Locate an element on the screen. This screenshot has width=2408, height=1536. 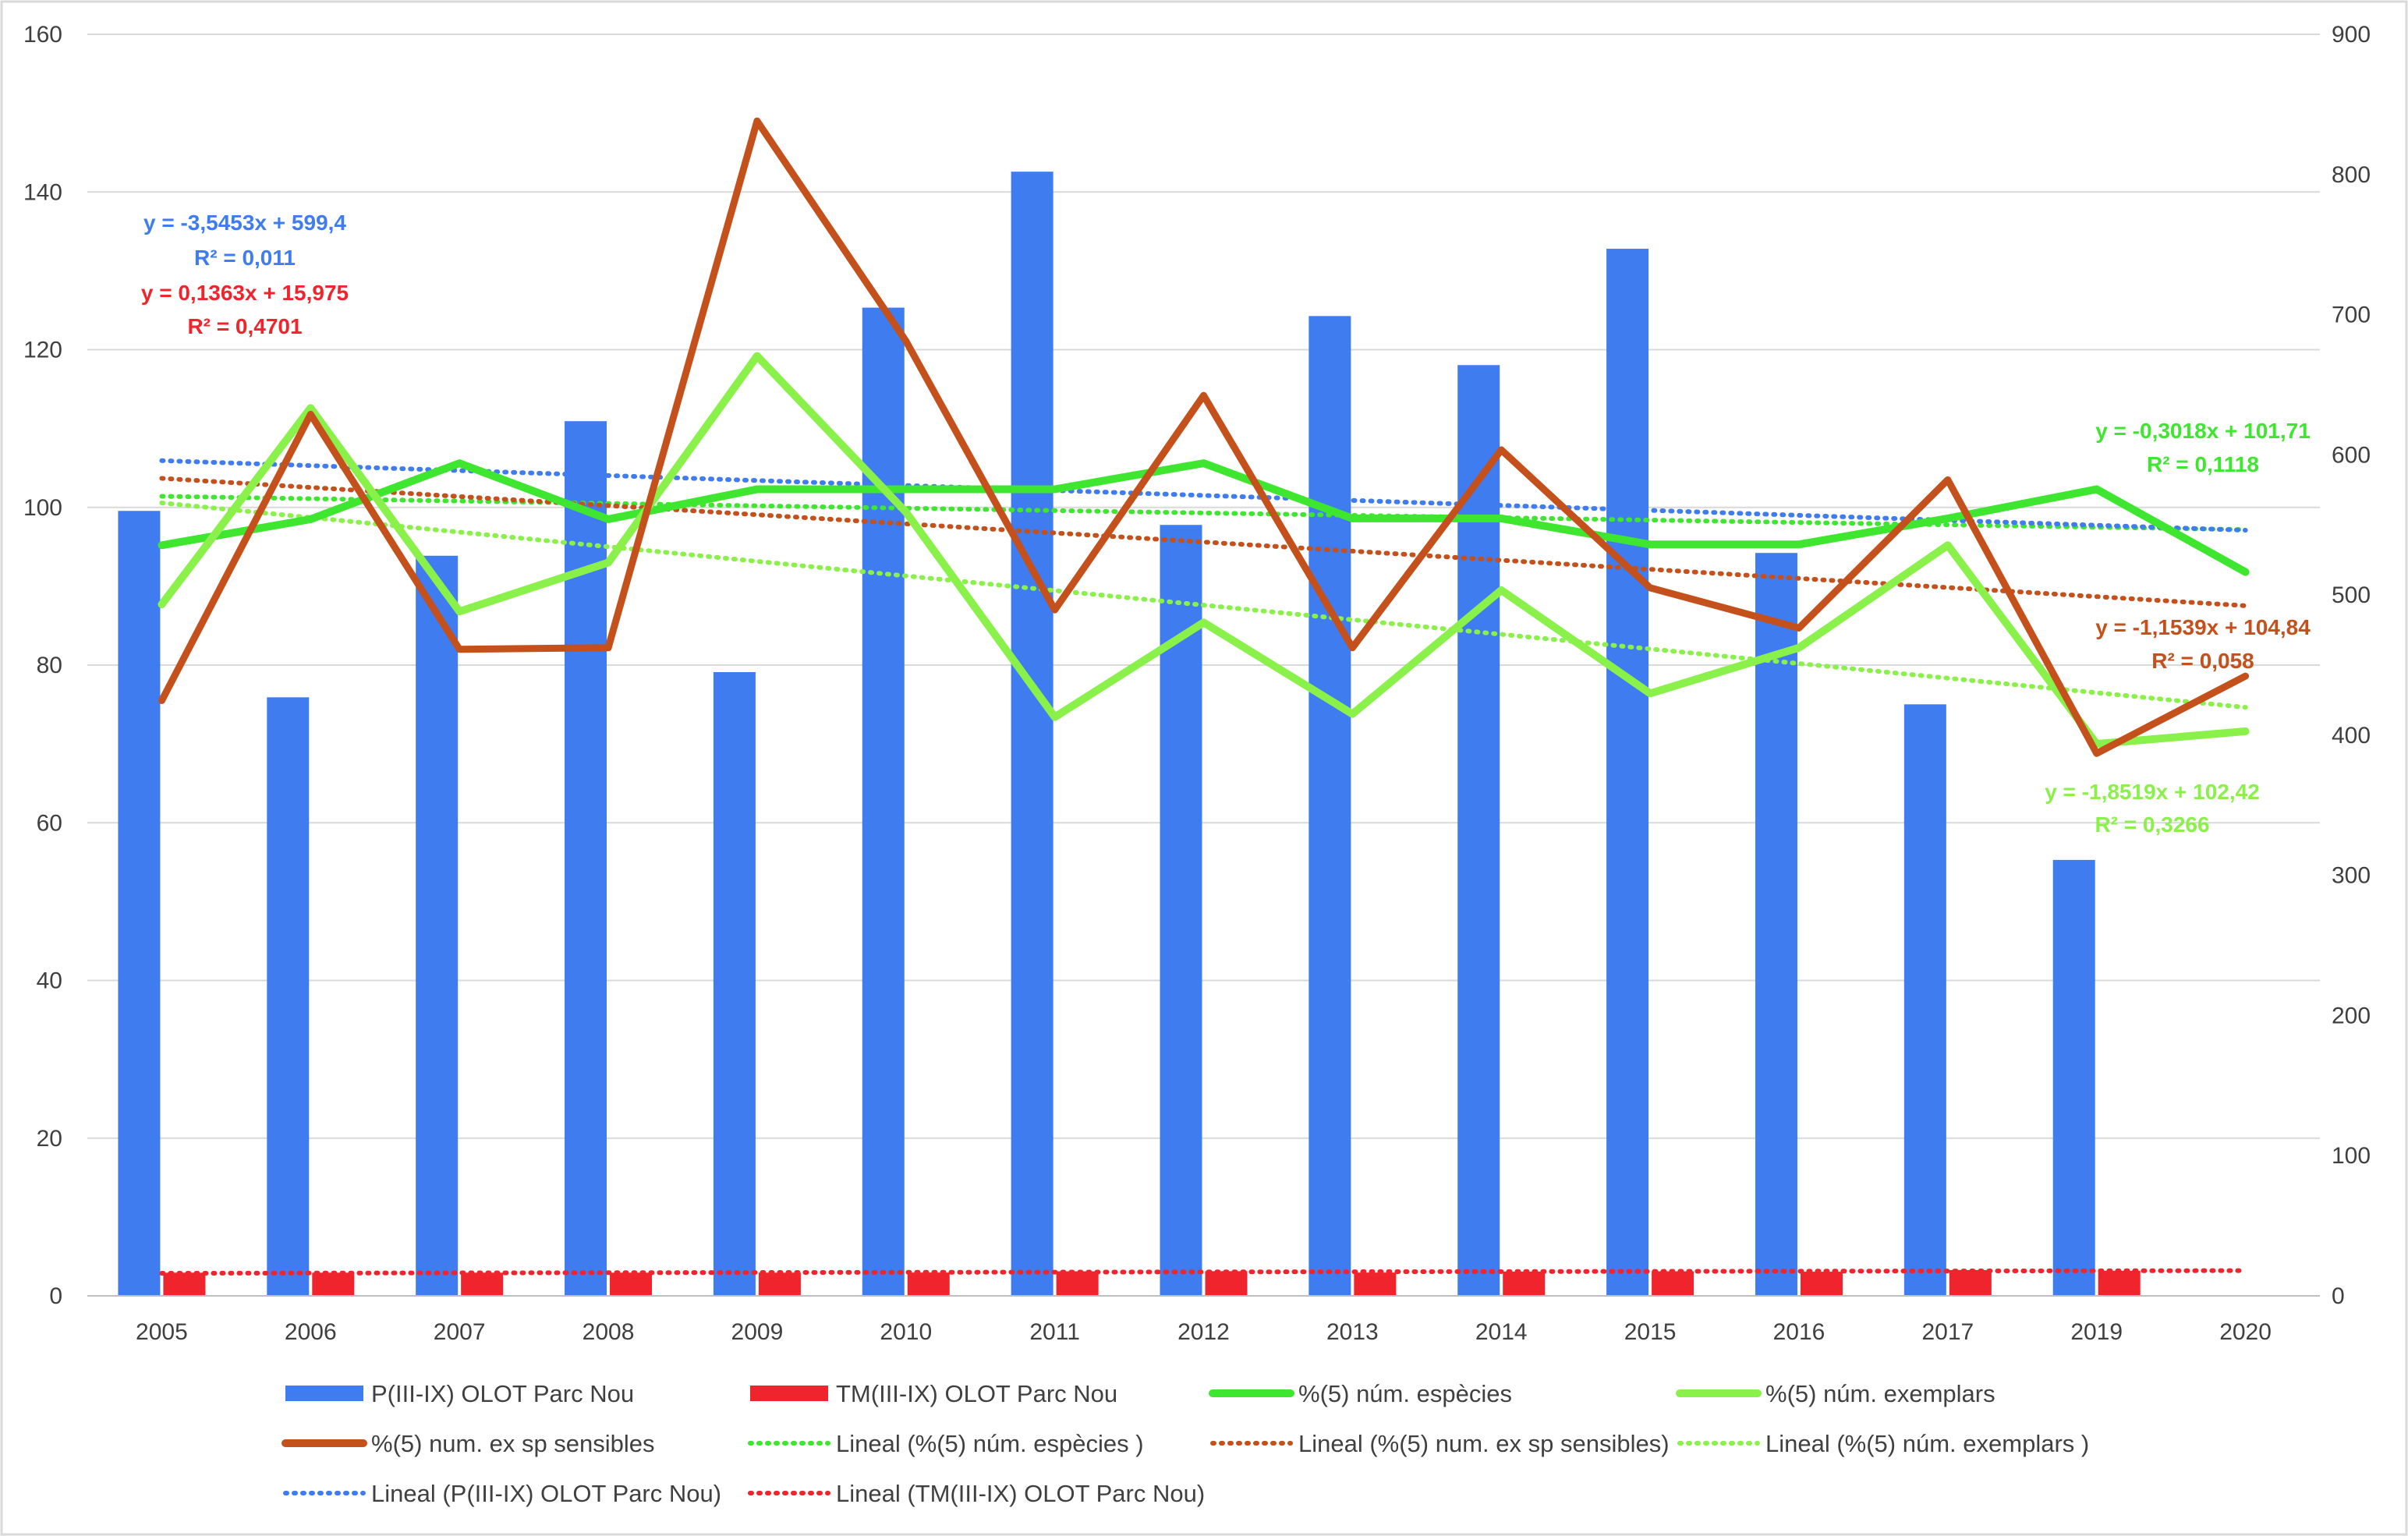
trend-r-squared: R² = 0,1118 is located at coordinates (2203, 464).